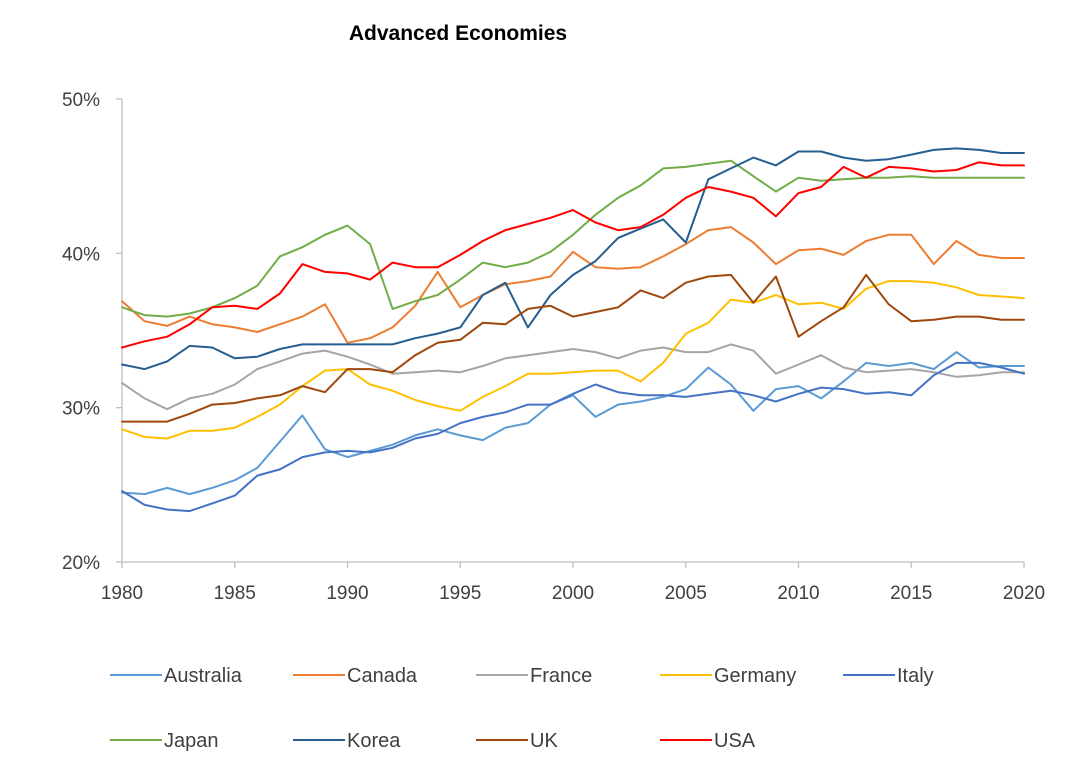 Image resolution: width=1080 pixels, height=780 pixels. I want to click on x-tick-label: 2015, so click(911, 593).